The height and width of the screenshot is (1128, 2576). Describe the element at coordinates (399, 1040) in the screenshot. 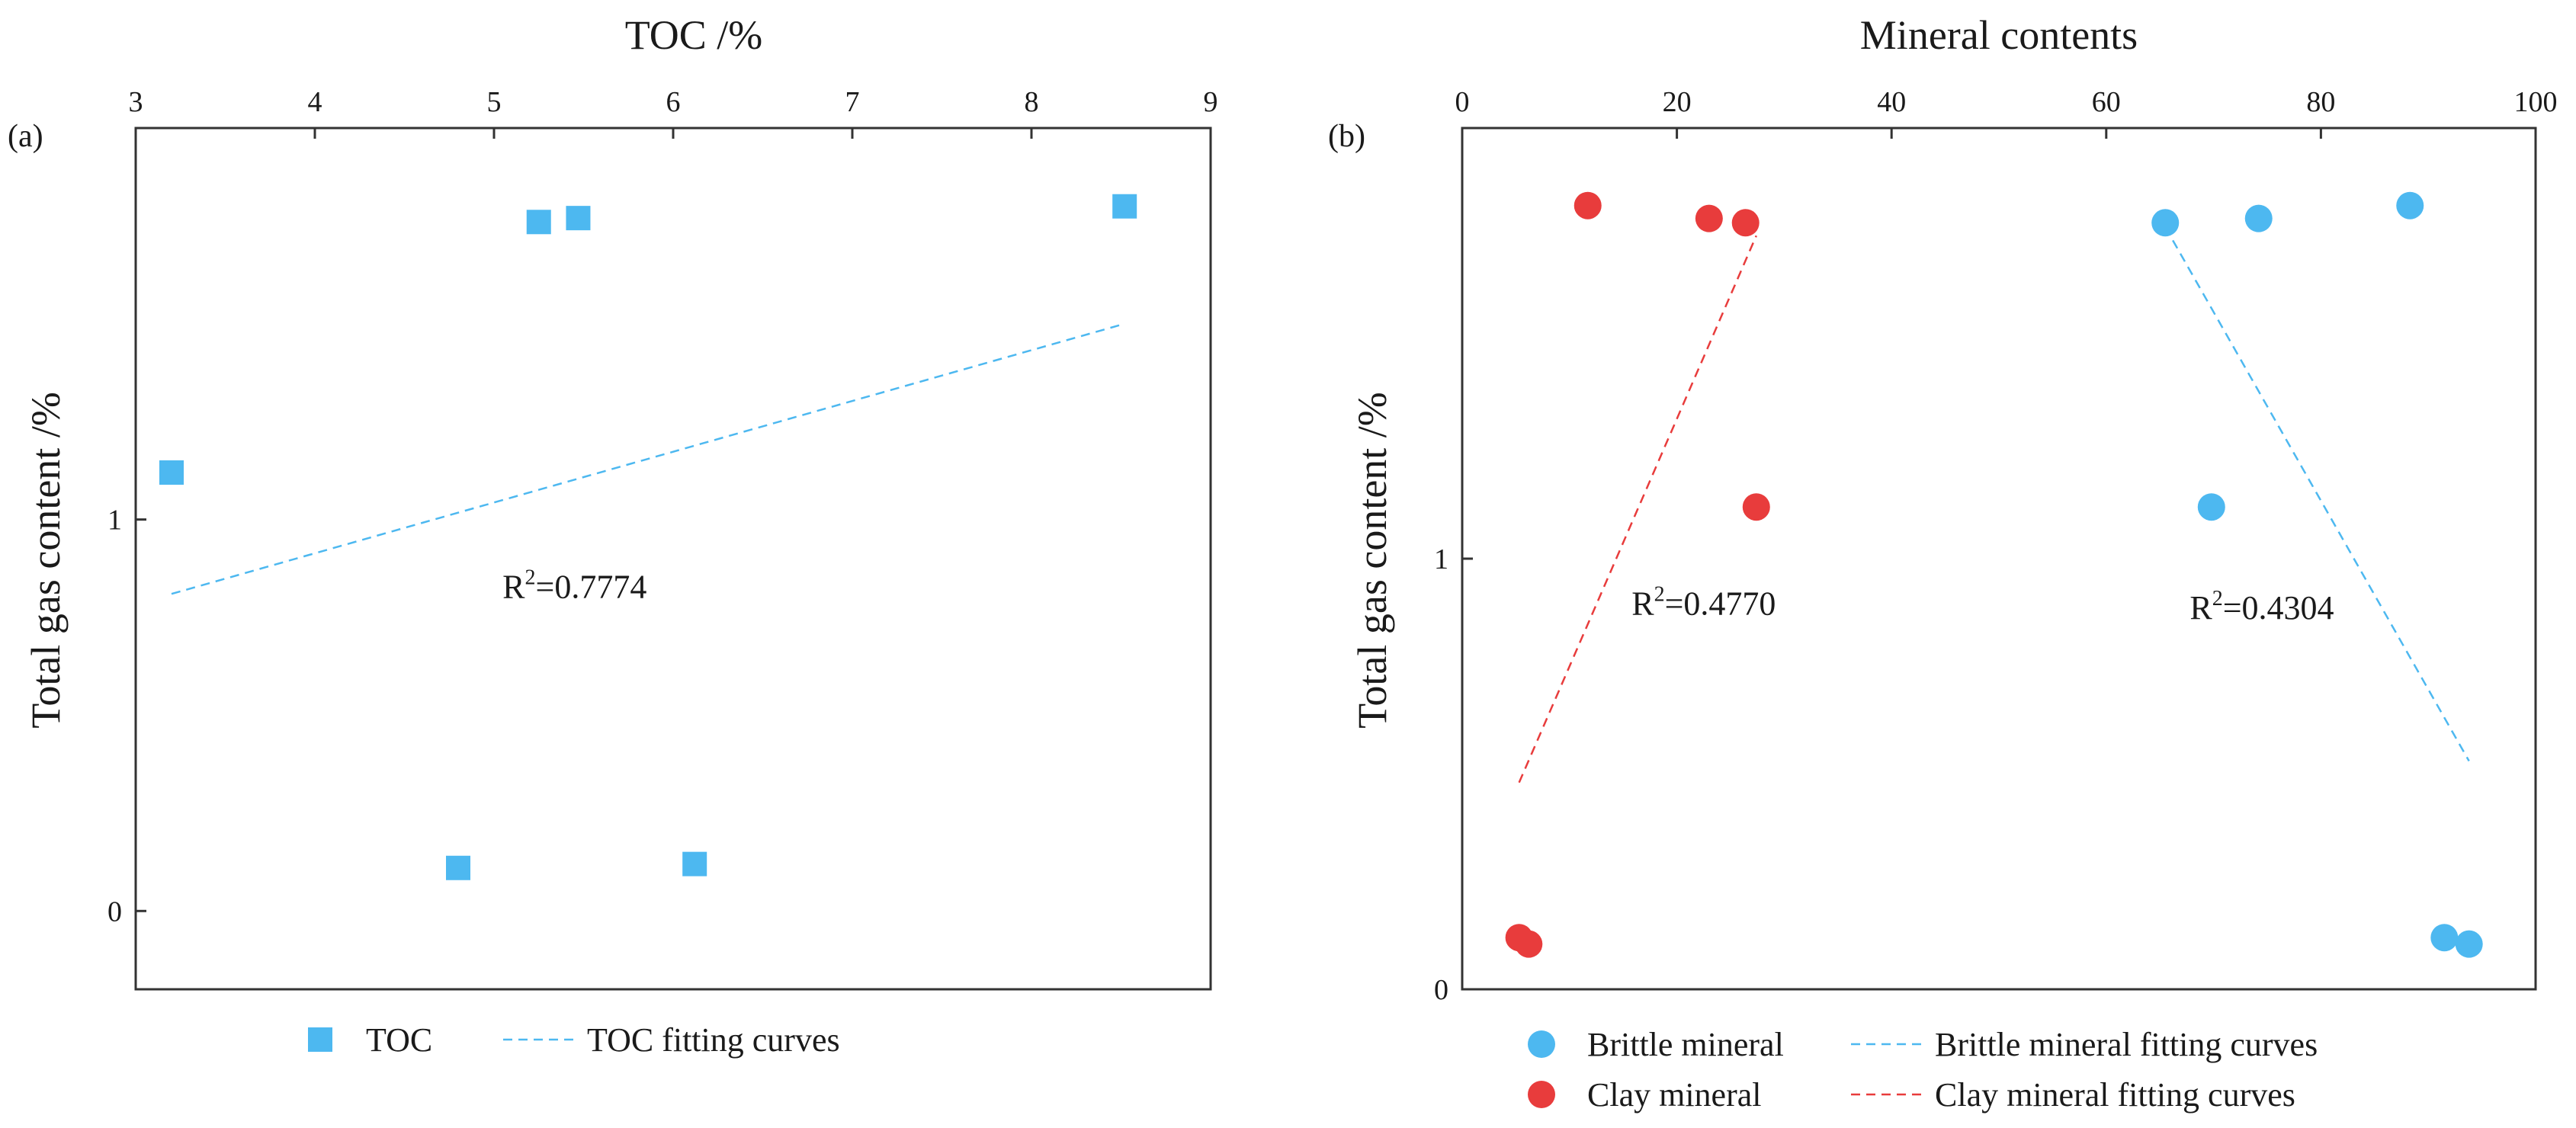

I see `legend-label: TOC` at that location.